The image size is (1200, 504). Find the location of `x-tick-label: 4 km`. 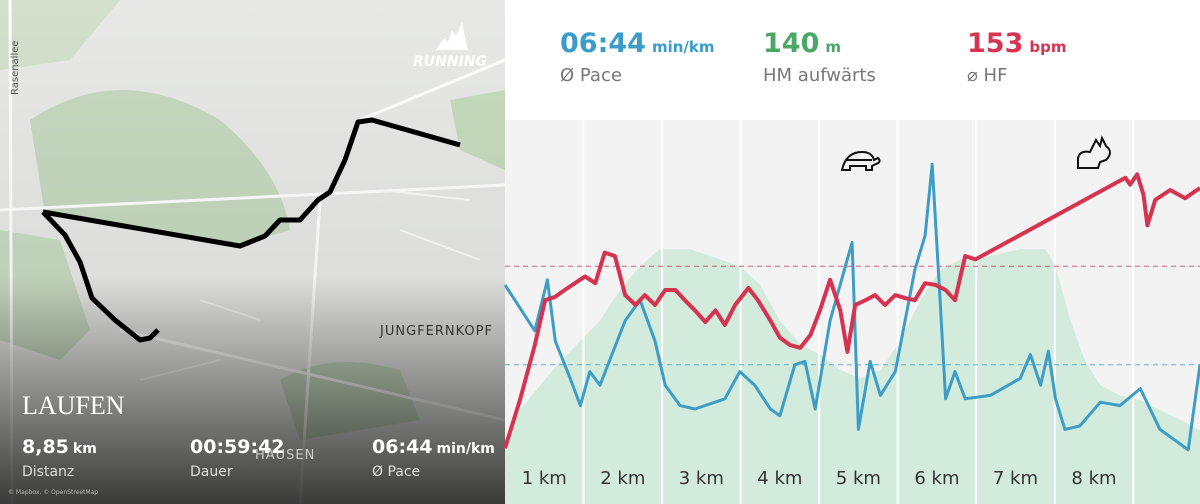

x-tick-label: 4 km is located at coordinates (779, 478).